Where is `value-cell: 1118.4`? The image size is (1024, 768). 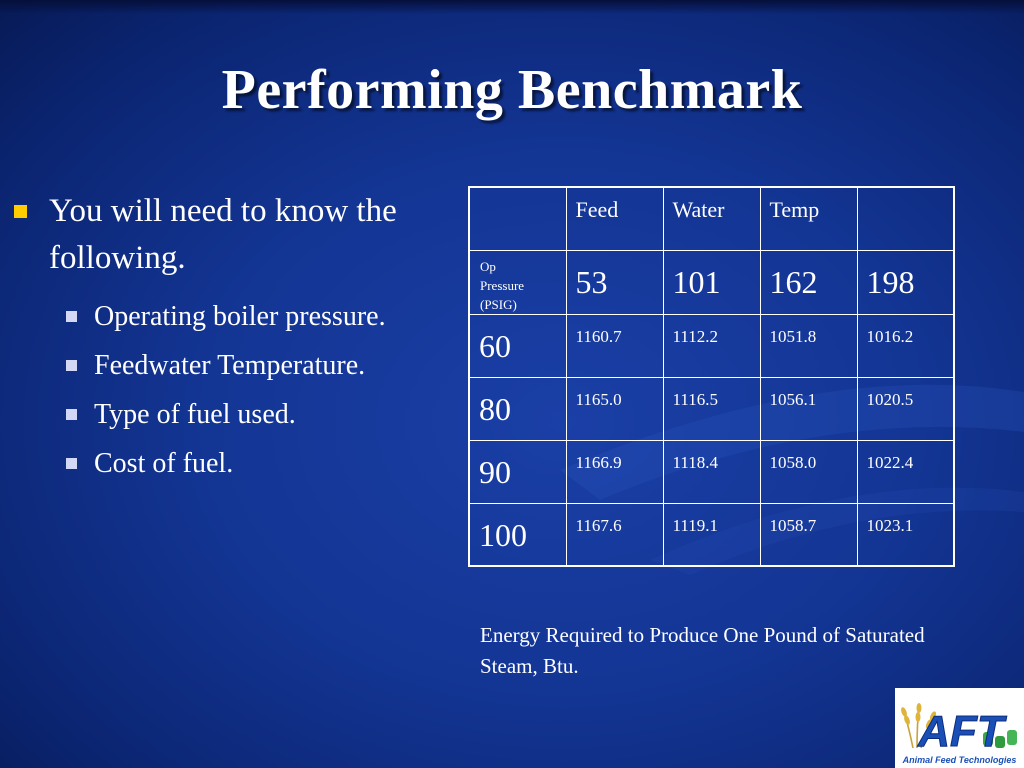 value-cell: 1118.4 is located at coordinates (711, 471).